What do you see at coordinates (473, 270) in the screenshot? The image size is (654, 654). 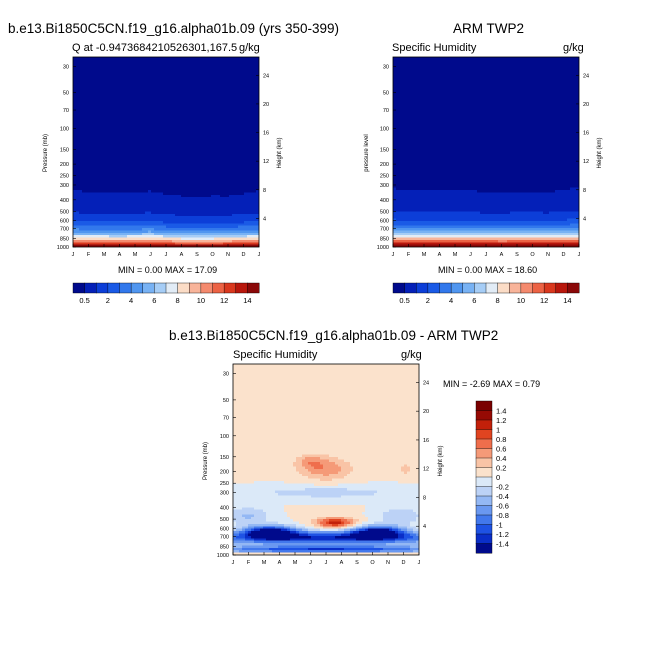 I see `panel2-min-value: 0.00` at bounding box center [473, 270].